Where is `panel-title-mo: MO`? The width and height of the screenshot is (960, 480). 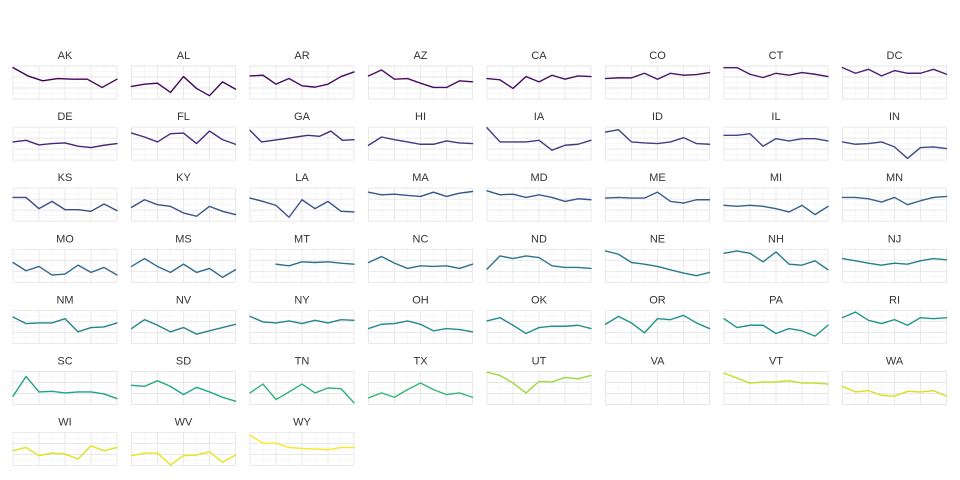
panel-title-mo: MO is located at coordinates (65, 239).